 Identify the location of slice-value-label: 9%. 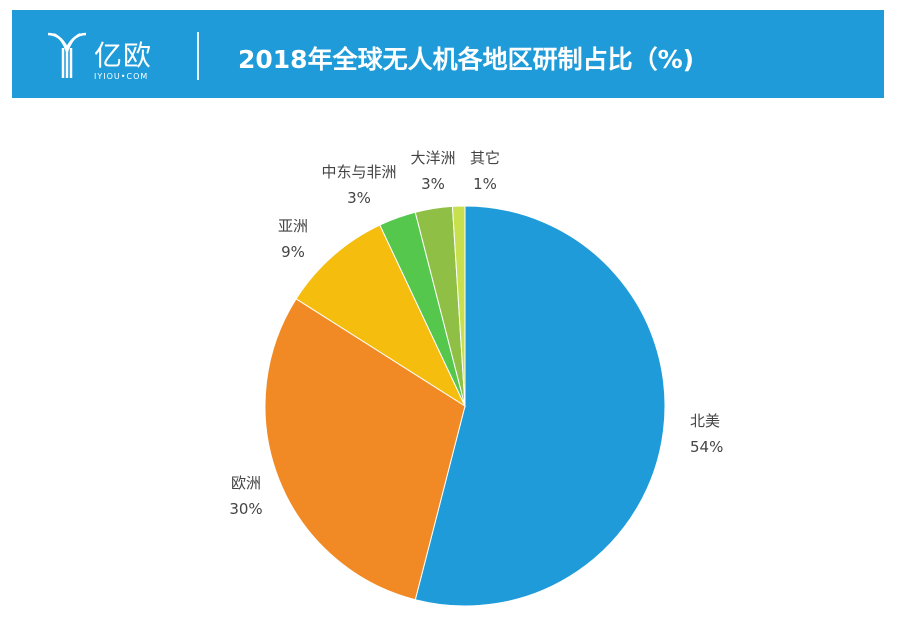
(293, 252).